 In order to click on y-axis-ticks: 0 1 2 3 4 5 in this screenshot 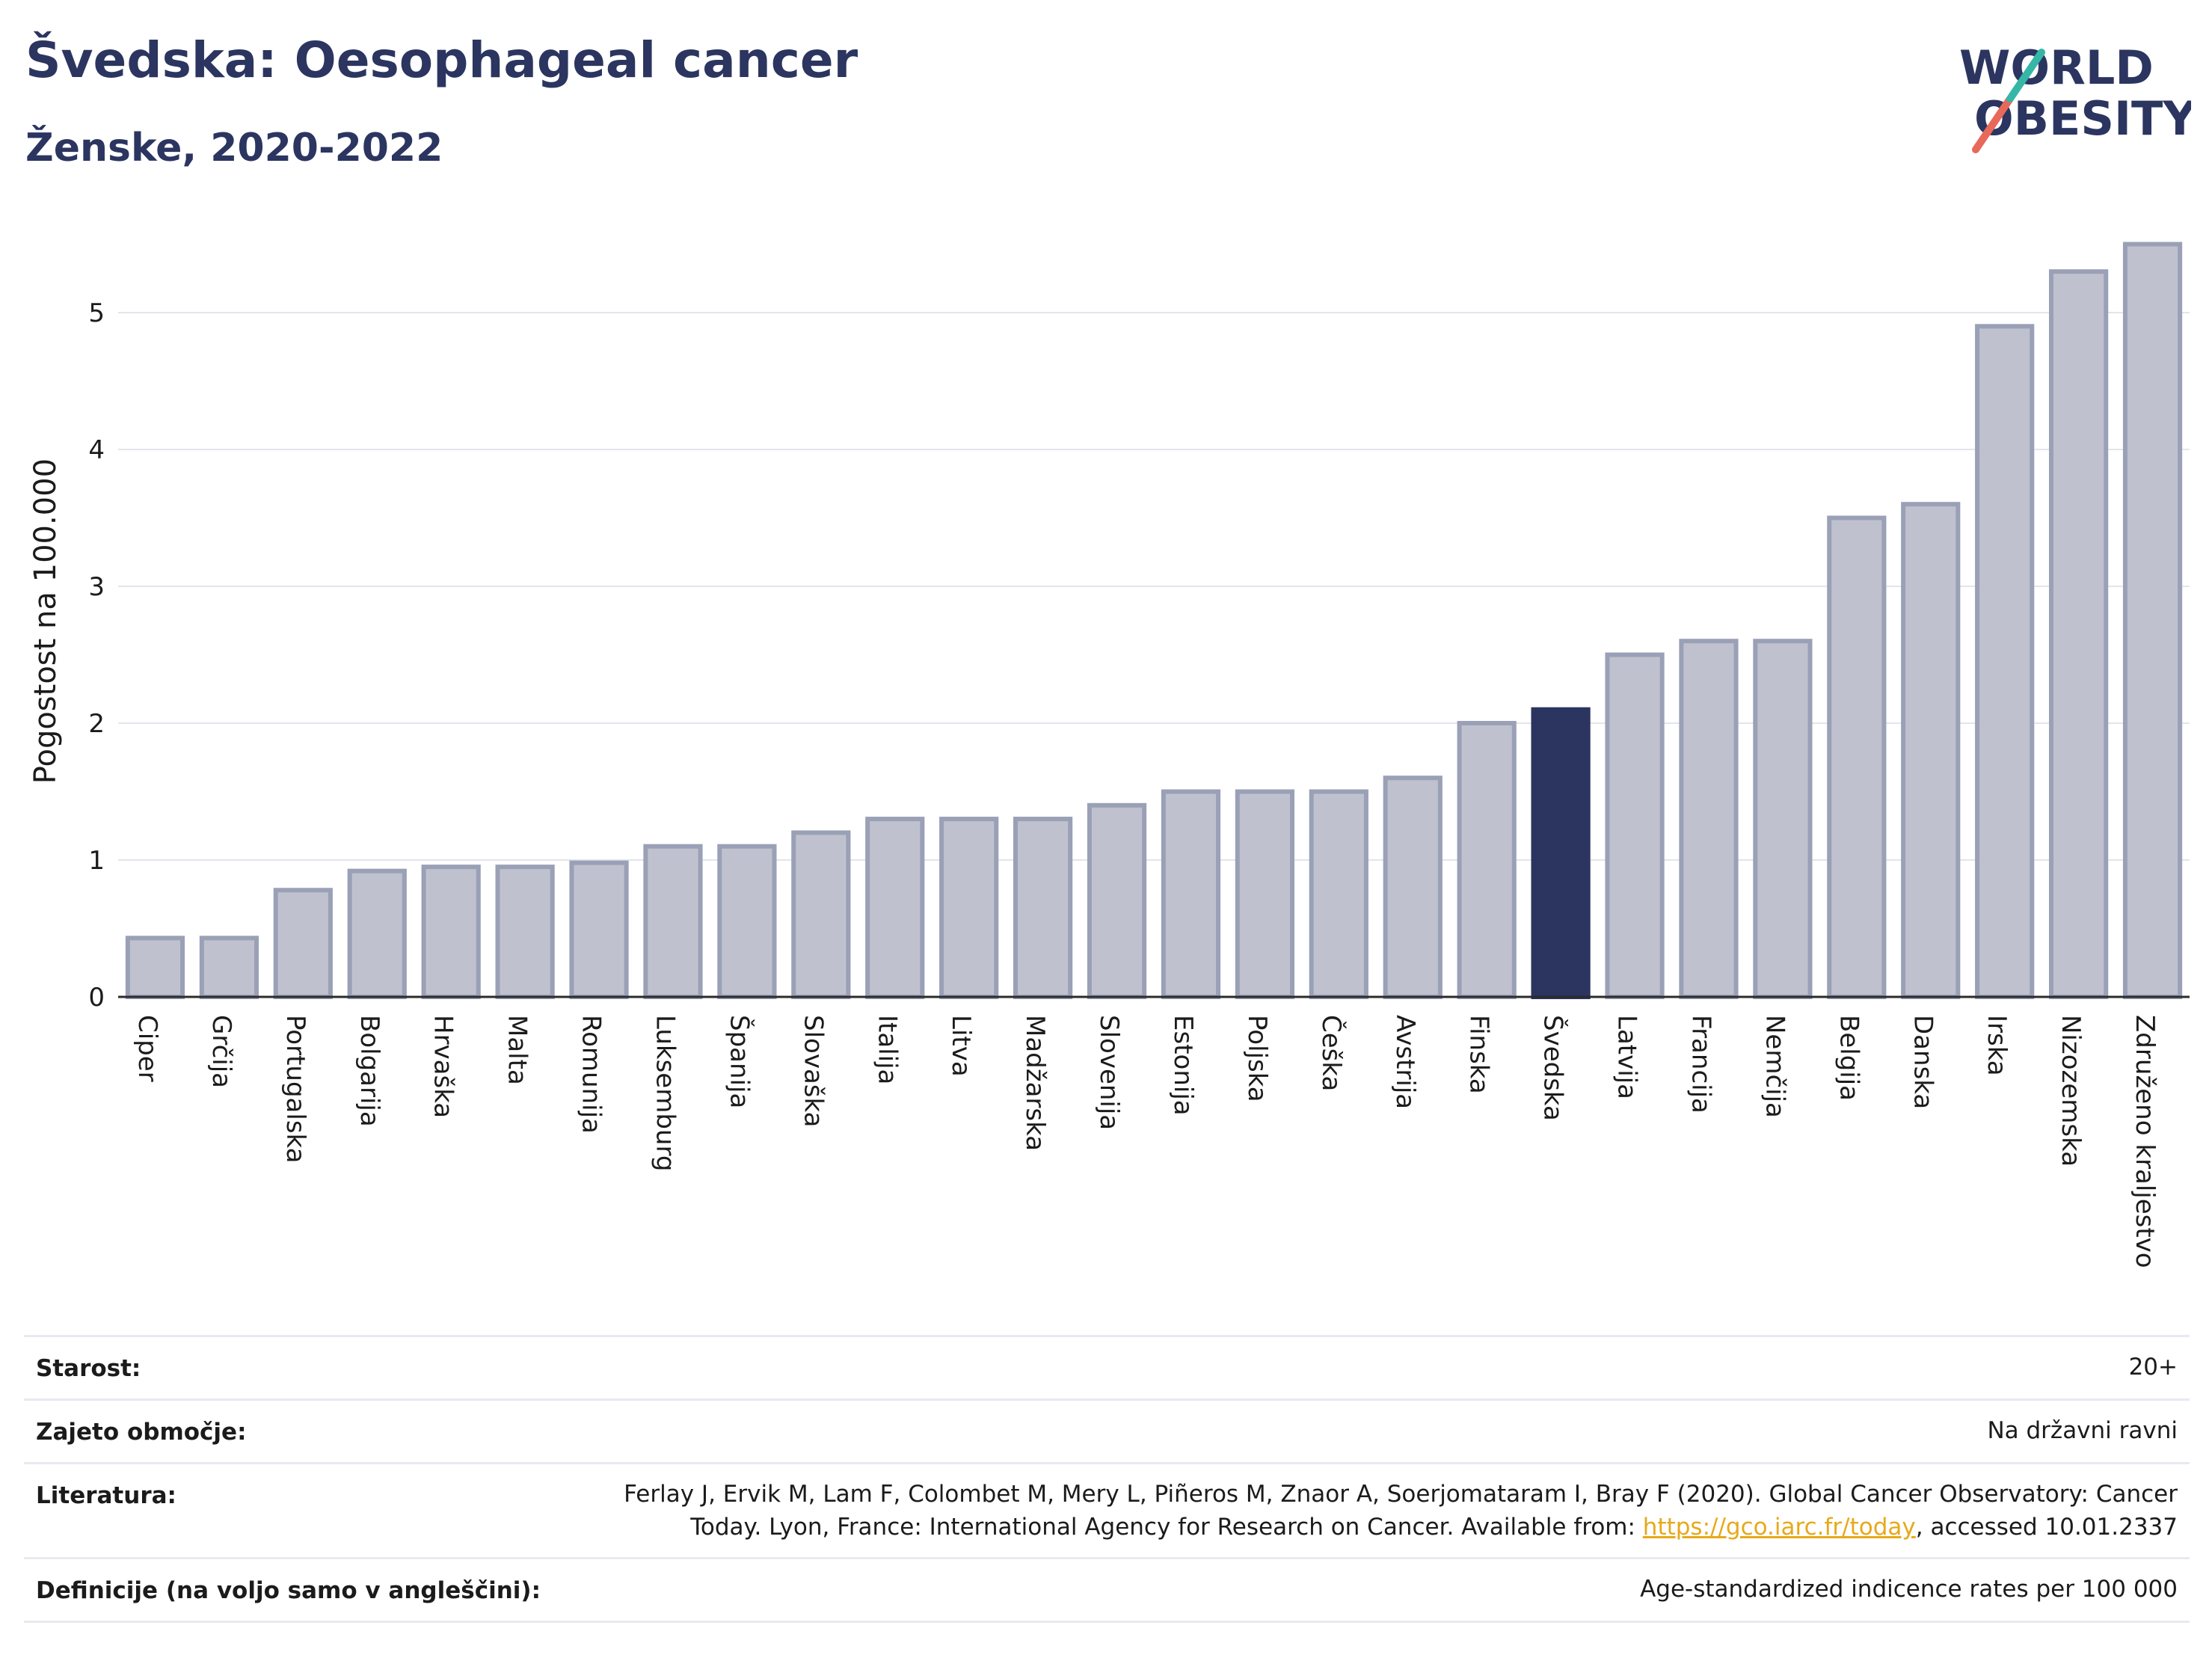, I will do `click(96, 655)`.